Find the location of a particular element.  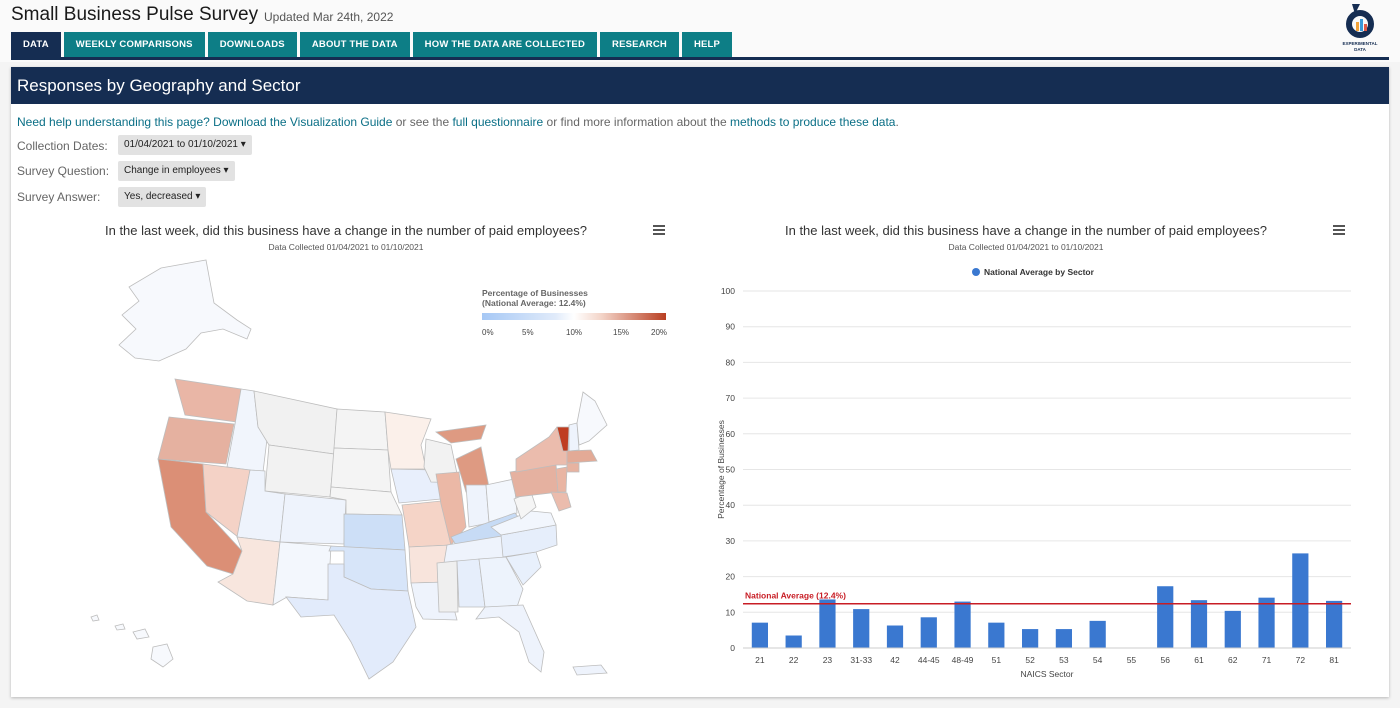

y-tick-label: 0 is located at coordinates (732, 648).